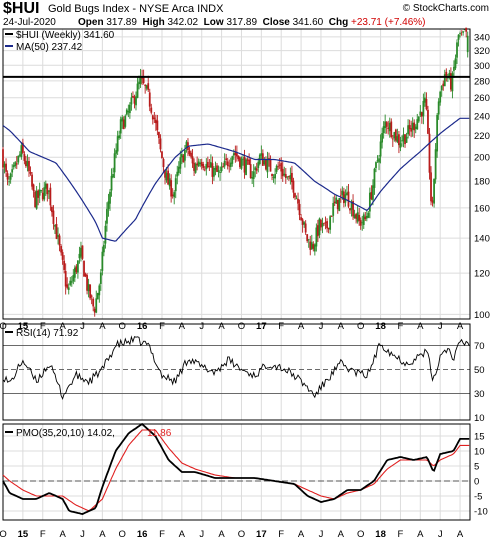 The height and width of the screenshot is (541, 497). Describe the element at coordinates (9, 46) in the screenshot. I see `ma-legend-swatch` at that location.